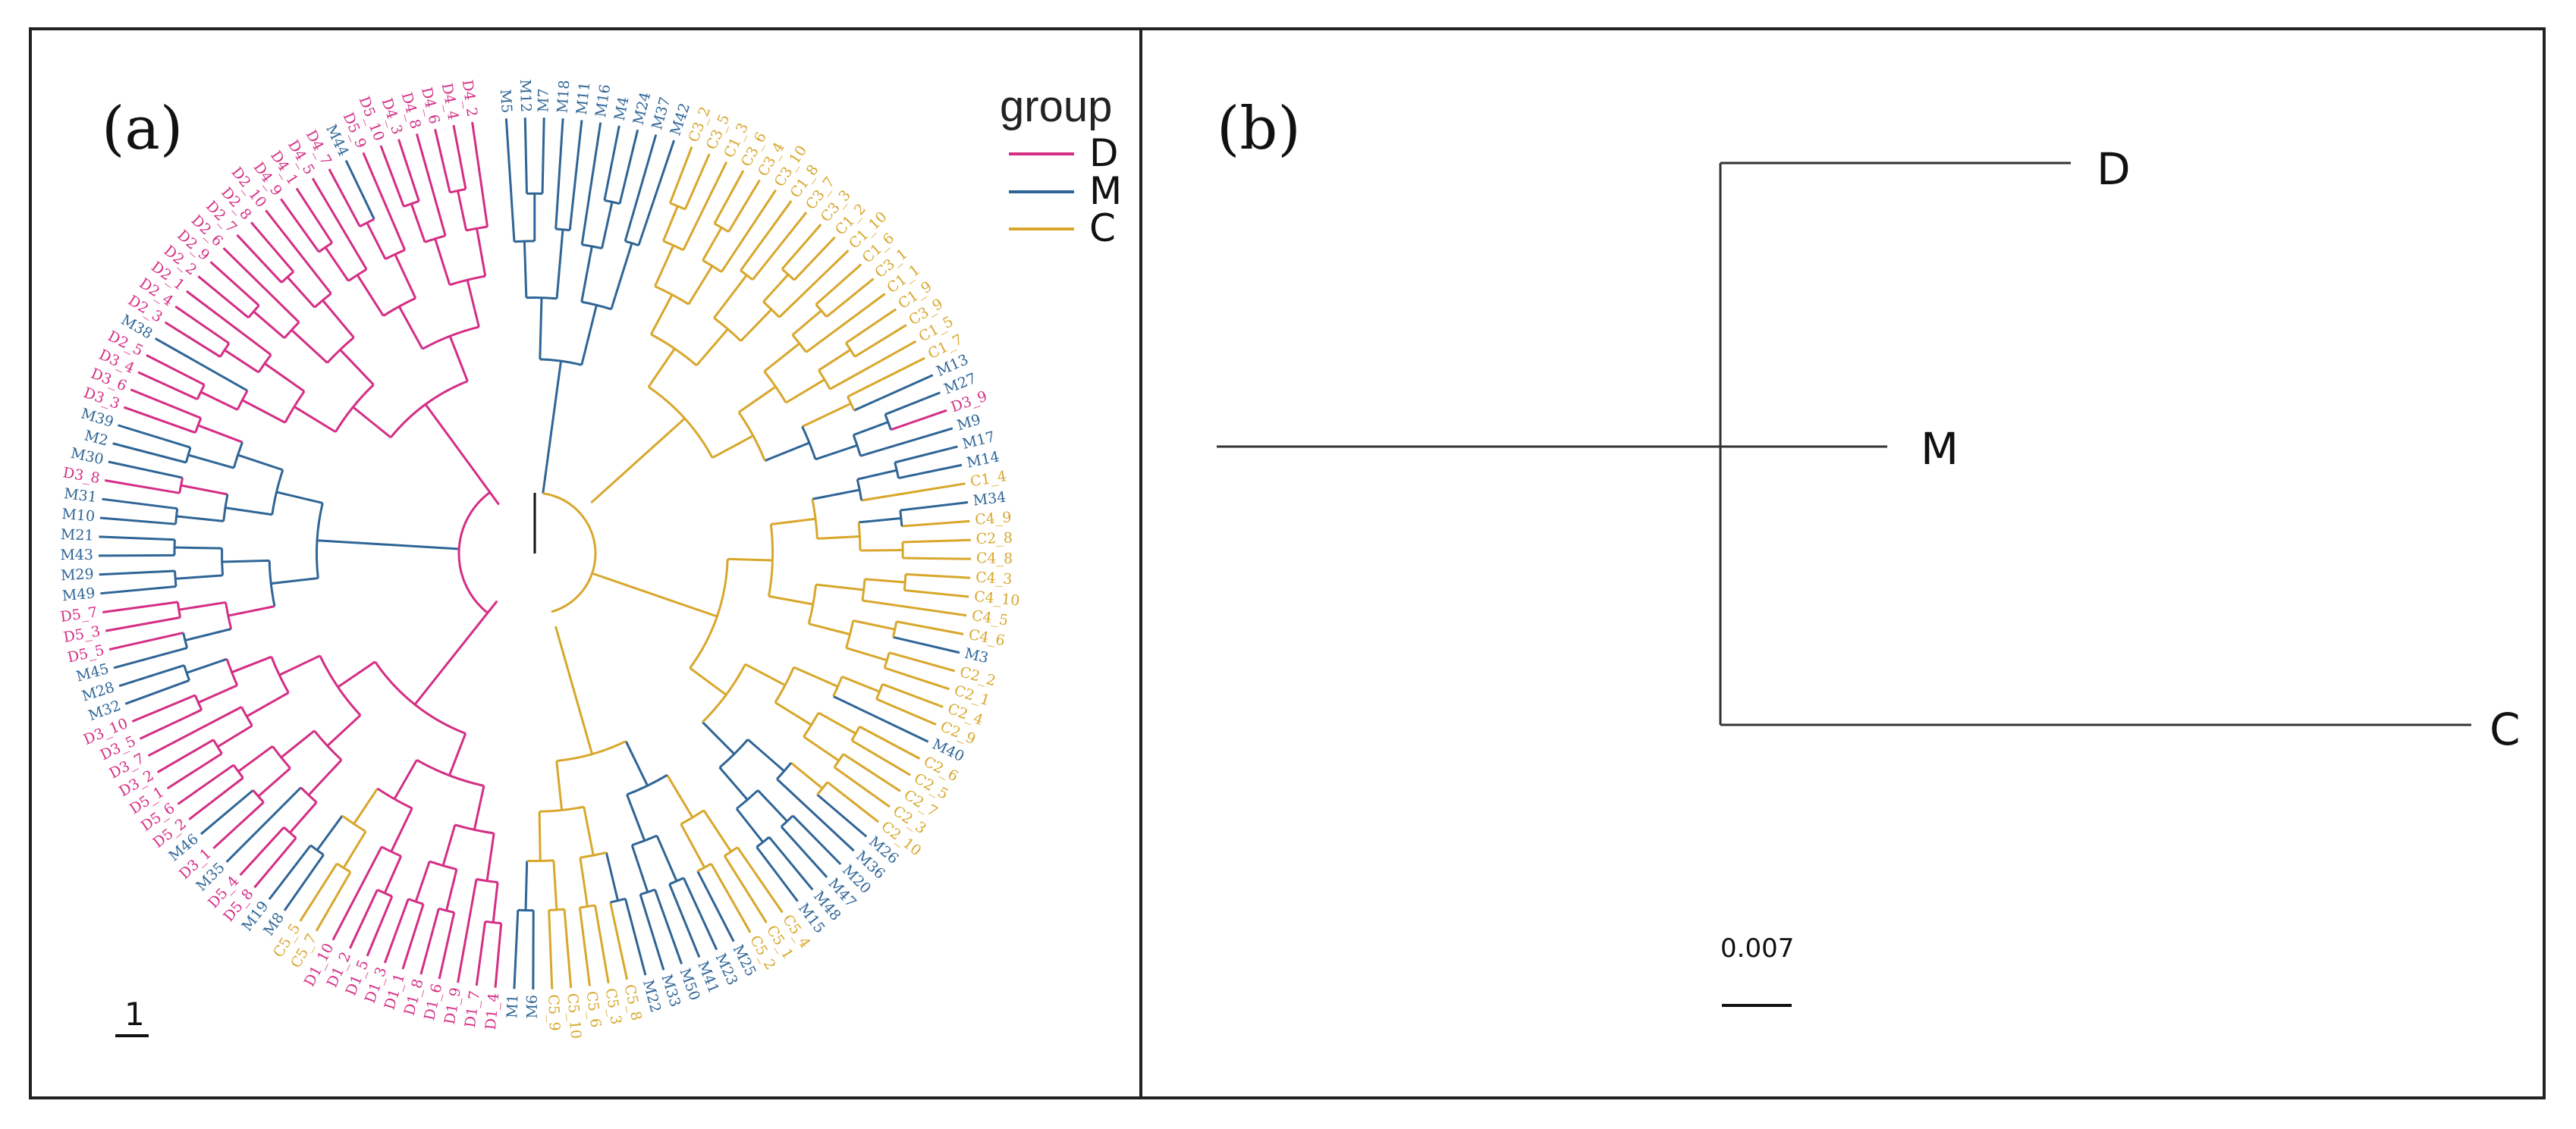  I want to click on panel-b-scale-bar: 0.007, so click(1757, 970).